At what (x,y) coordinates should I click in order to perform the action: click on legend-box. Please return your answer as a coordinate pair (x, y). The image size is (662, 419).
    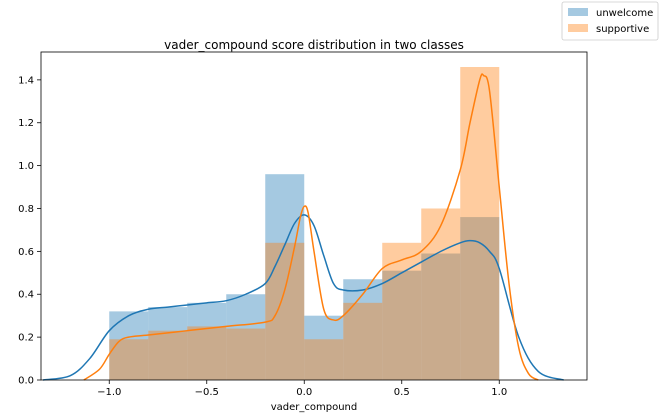
    Looking at the image, I should click on (610, 21).